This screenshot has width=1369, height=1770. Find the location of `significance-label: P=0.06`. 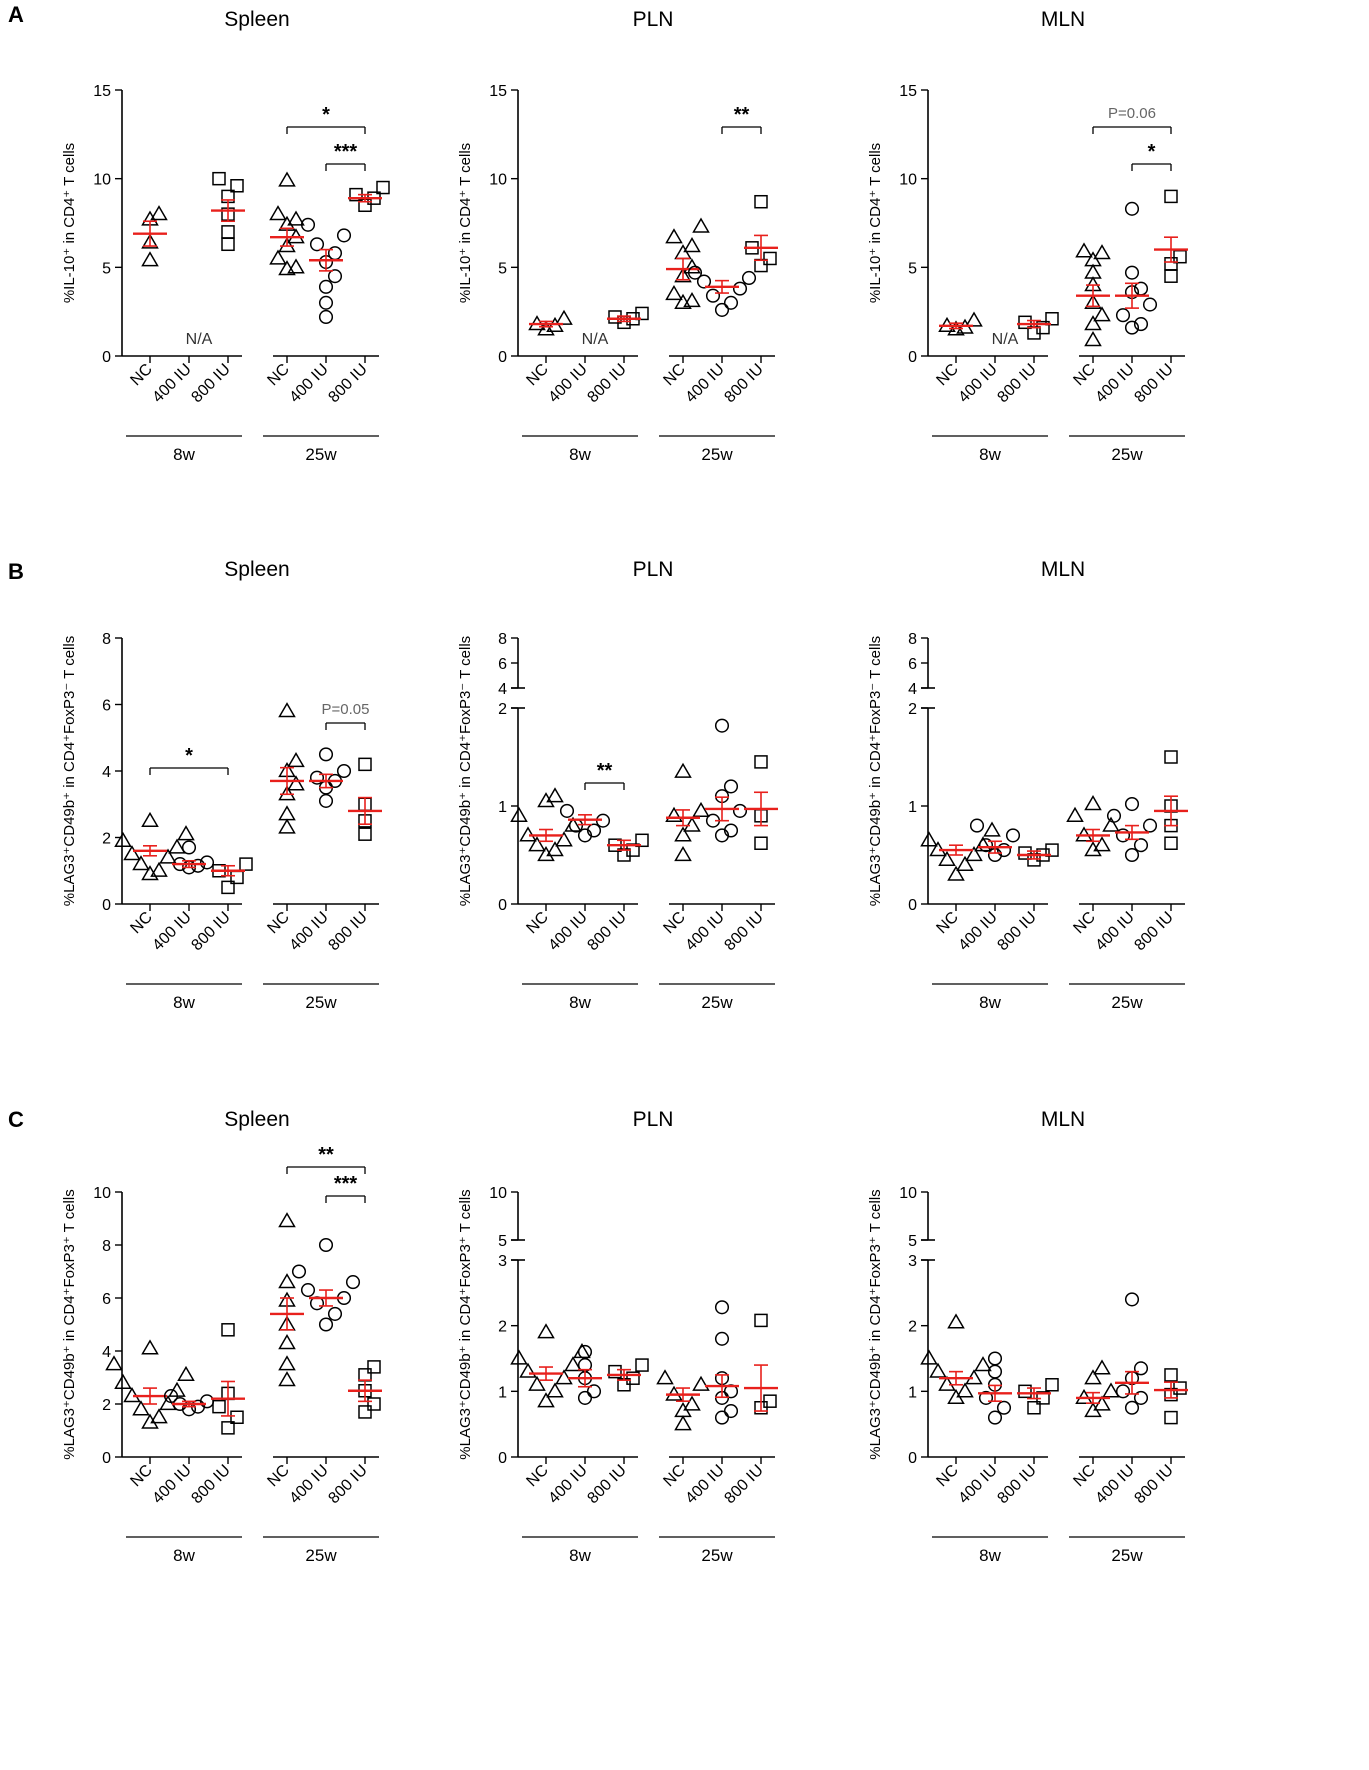

significance-label: P=0.06 is located at coordinates (1132, 113).